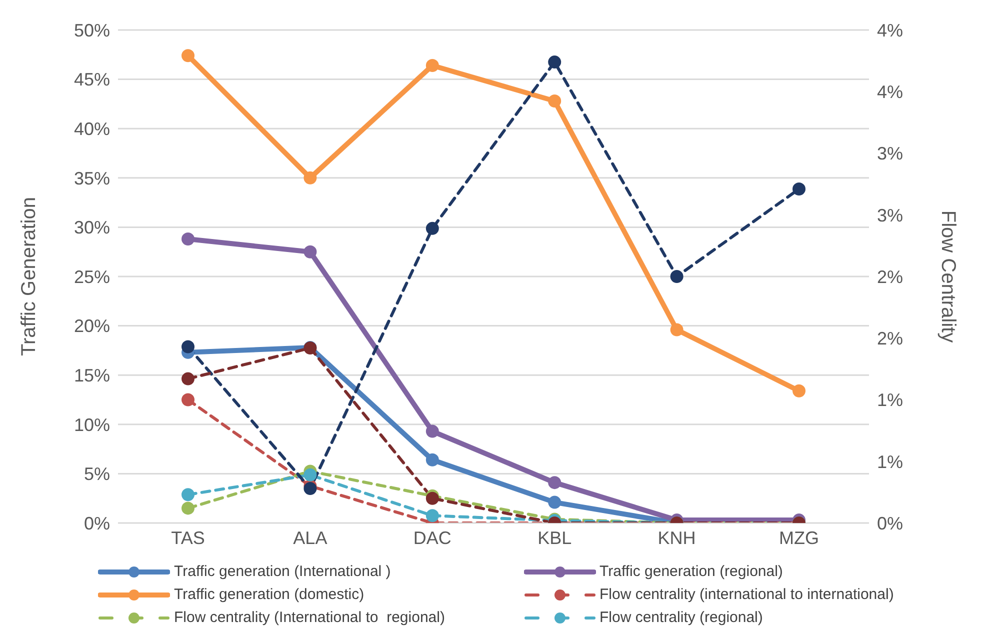  Describe the element at coordinates (309, 617) in the screenshot. I see `legend-label: Flow centrality (International to regional)` at that location.